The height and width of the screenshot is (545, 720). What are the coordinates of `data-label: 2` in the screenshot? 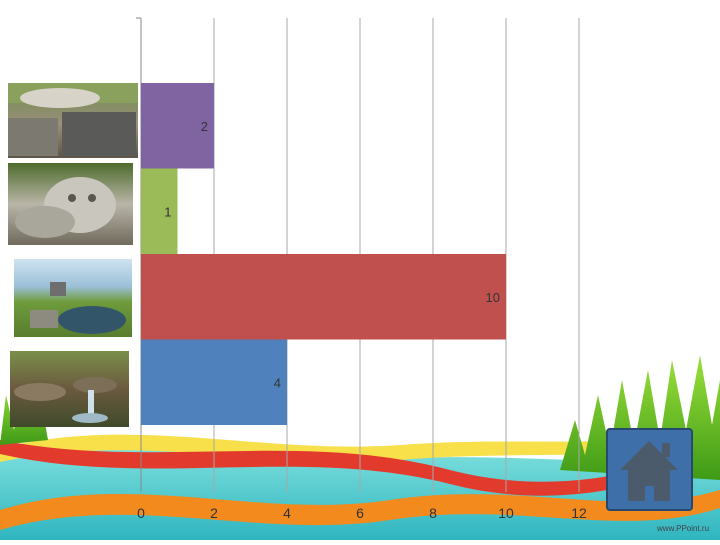 It's located at (204, 126).